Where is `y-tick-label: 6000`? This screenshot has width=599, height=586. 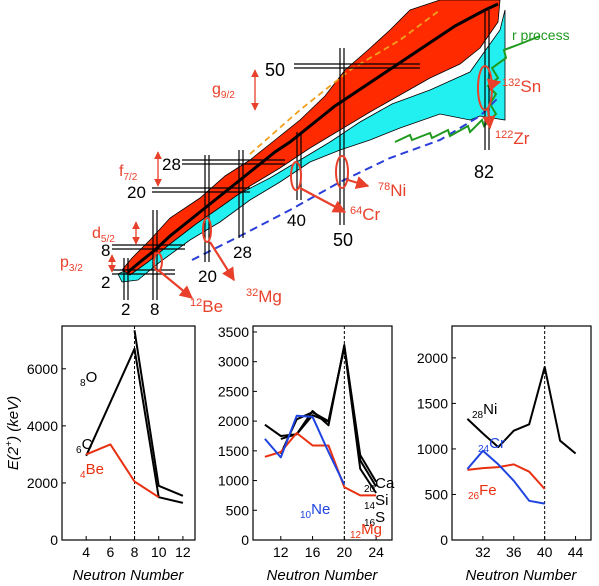
y-tick-label: 6000 is located at coordinates (42, 369).